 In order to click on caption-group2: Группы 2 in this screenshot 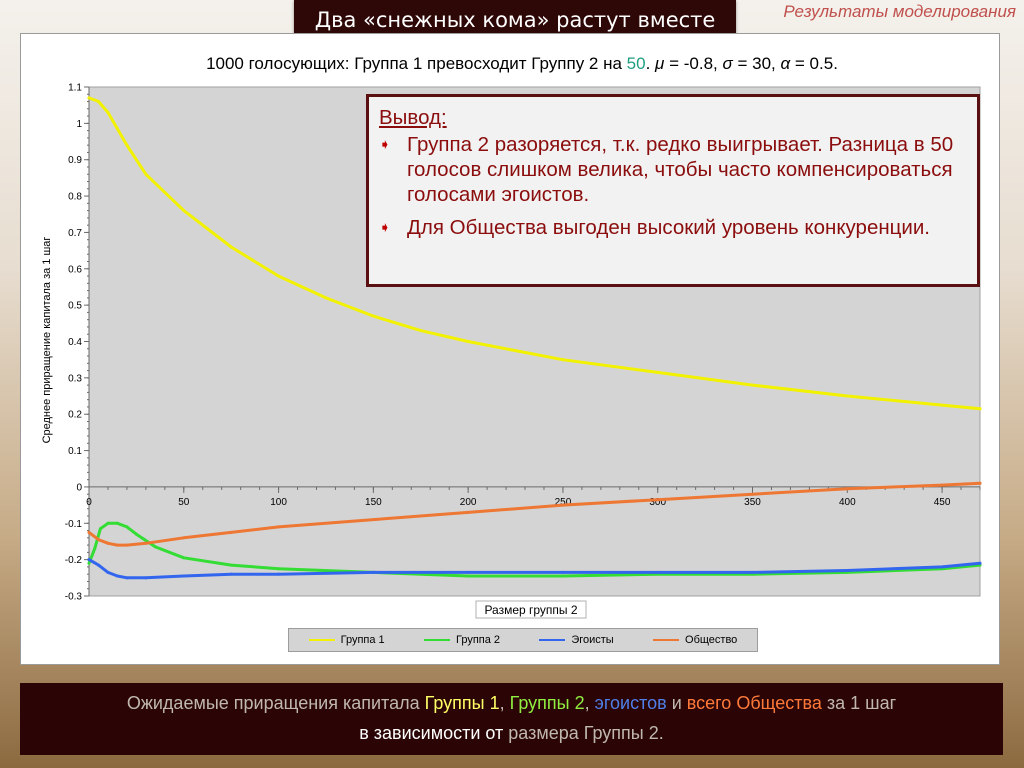, I will do `click(547, 703)`.